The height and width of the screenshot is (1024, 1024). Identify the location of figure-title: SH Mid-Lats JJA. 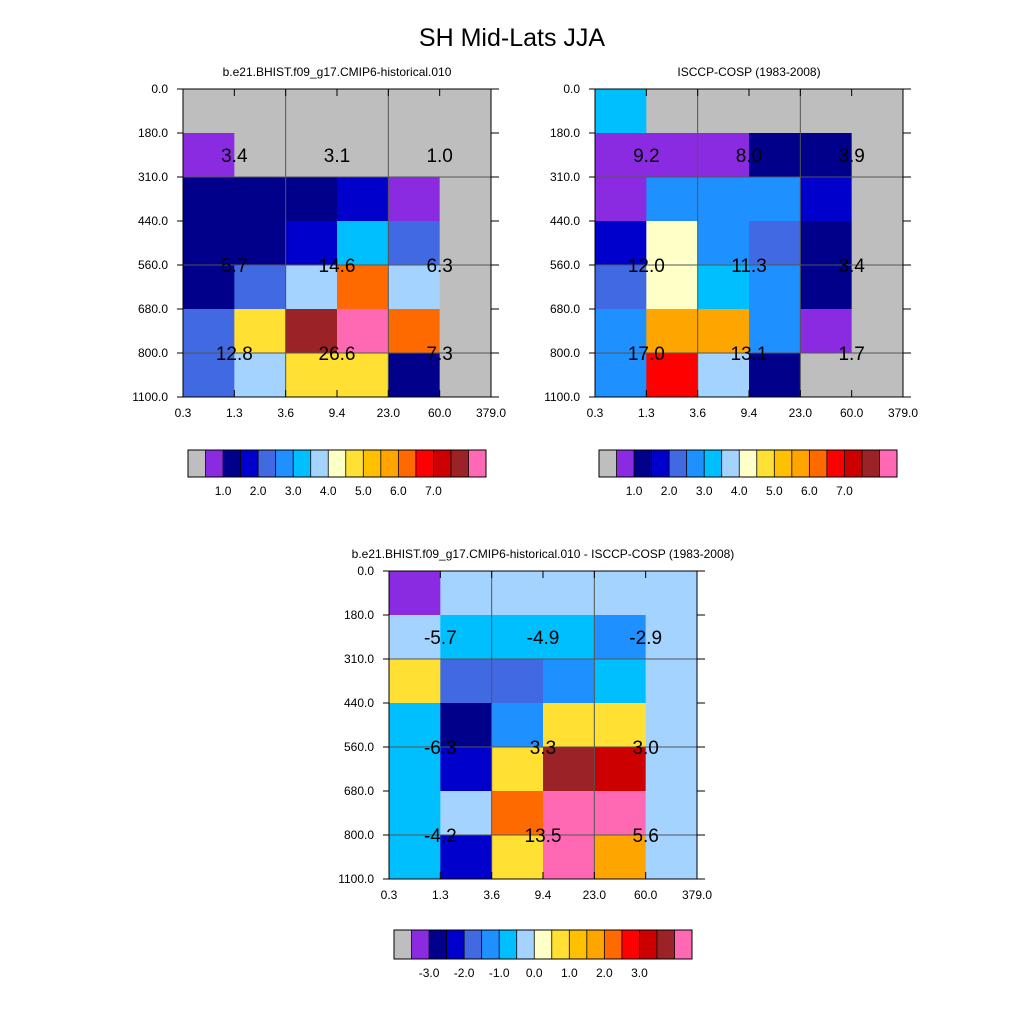
(512, 38).